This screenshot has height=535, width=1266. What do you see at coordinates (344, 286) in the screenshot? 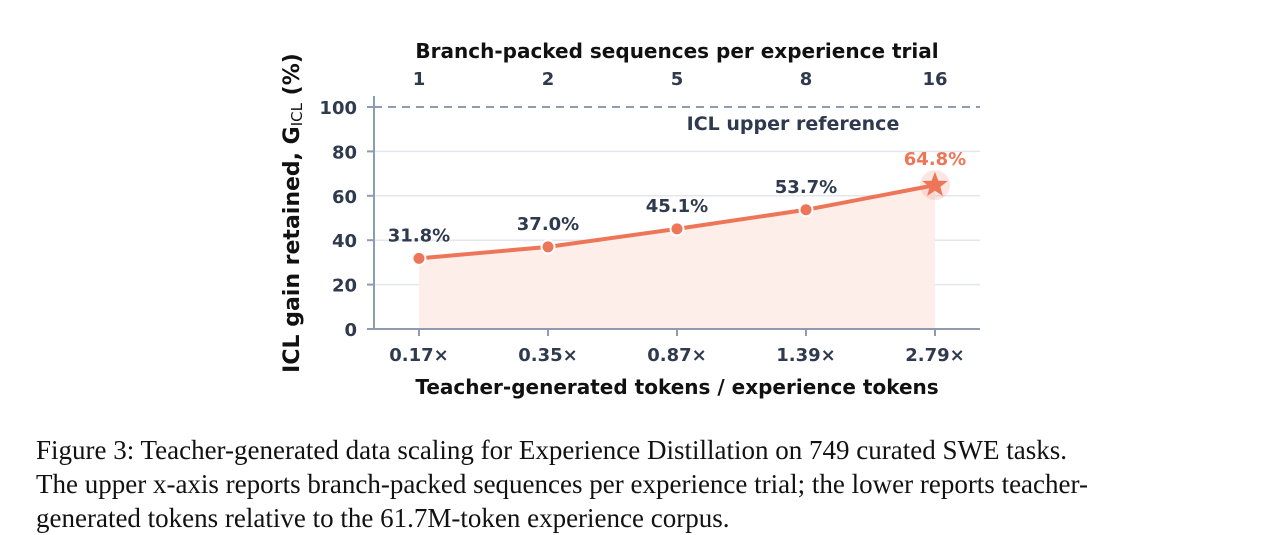
I see `y-tick-label-20: 20` at bounding box center [344, 286].